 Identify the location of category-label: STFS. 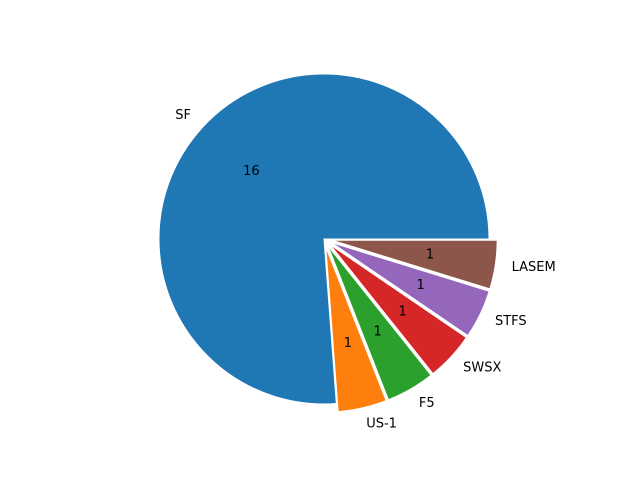
(511, 321).